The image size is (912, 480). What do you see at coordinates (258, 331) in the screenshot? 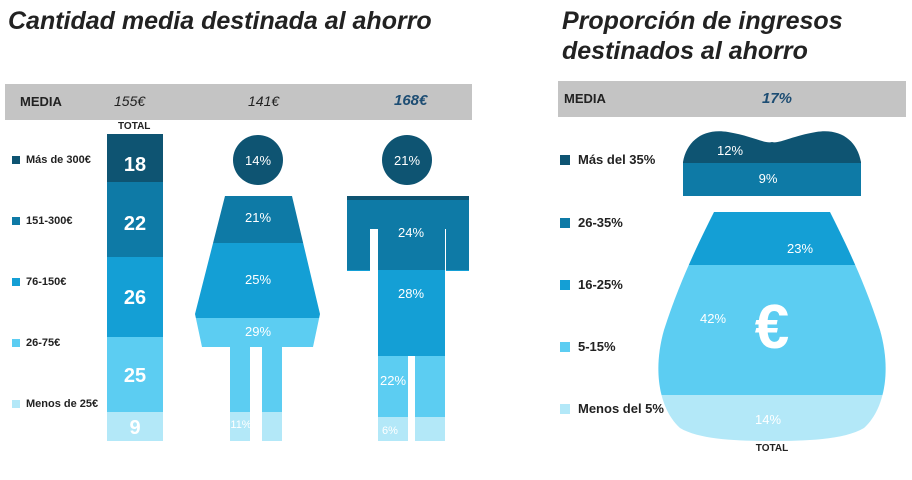
I see `woman-label-26-75: 29%` at bounding box center [258, 331].